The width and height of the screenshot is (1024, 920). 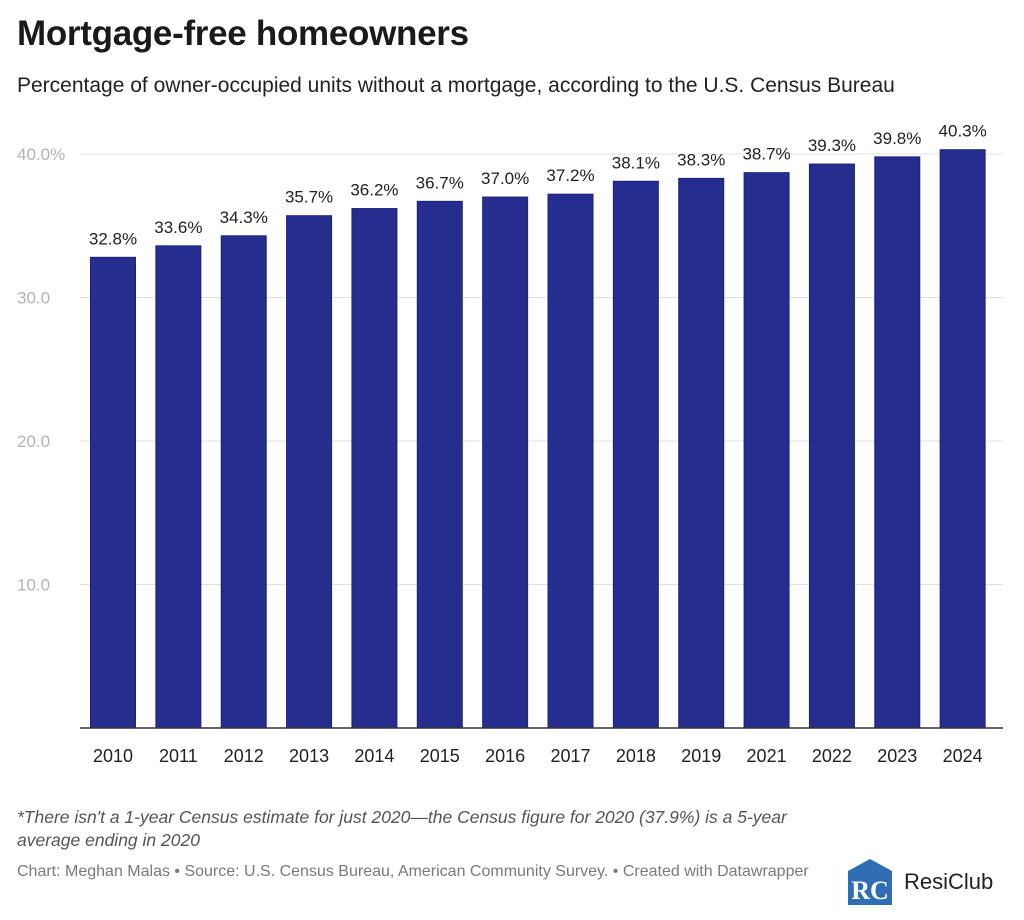 What do you see at coordinates (243, 33) in the screenshot?
I see `chart-title: Mortgage-free homeowners` at bounding box center [243, 33].